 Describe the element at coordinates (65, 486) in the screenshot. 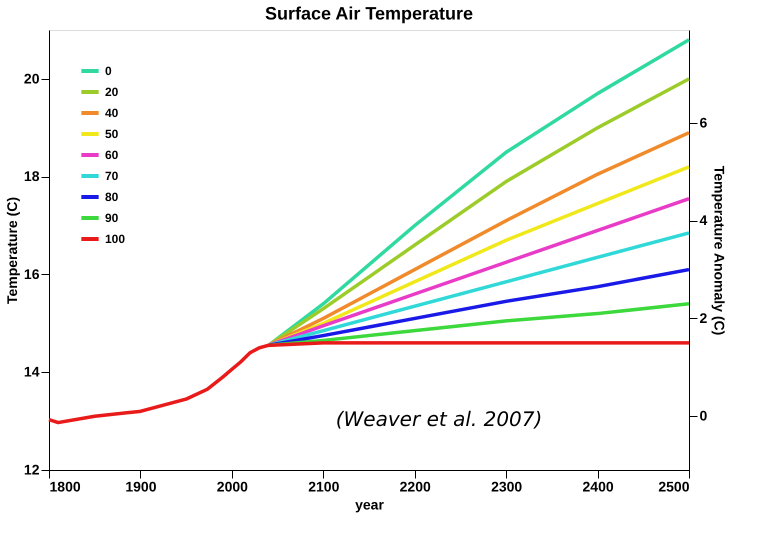

I see `x-tick-label: 1800` at that location.